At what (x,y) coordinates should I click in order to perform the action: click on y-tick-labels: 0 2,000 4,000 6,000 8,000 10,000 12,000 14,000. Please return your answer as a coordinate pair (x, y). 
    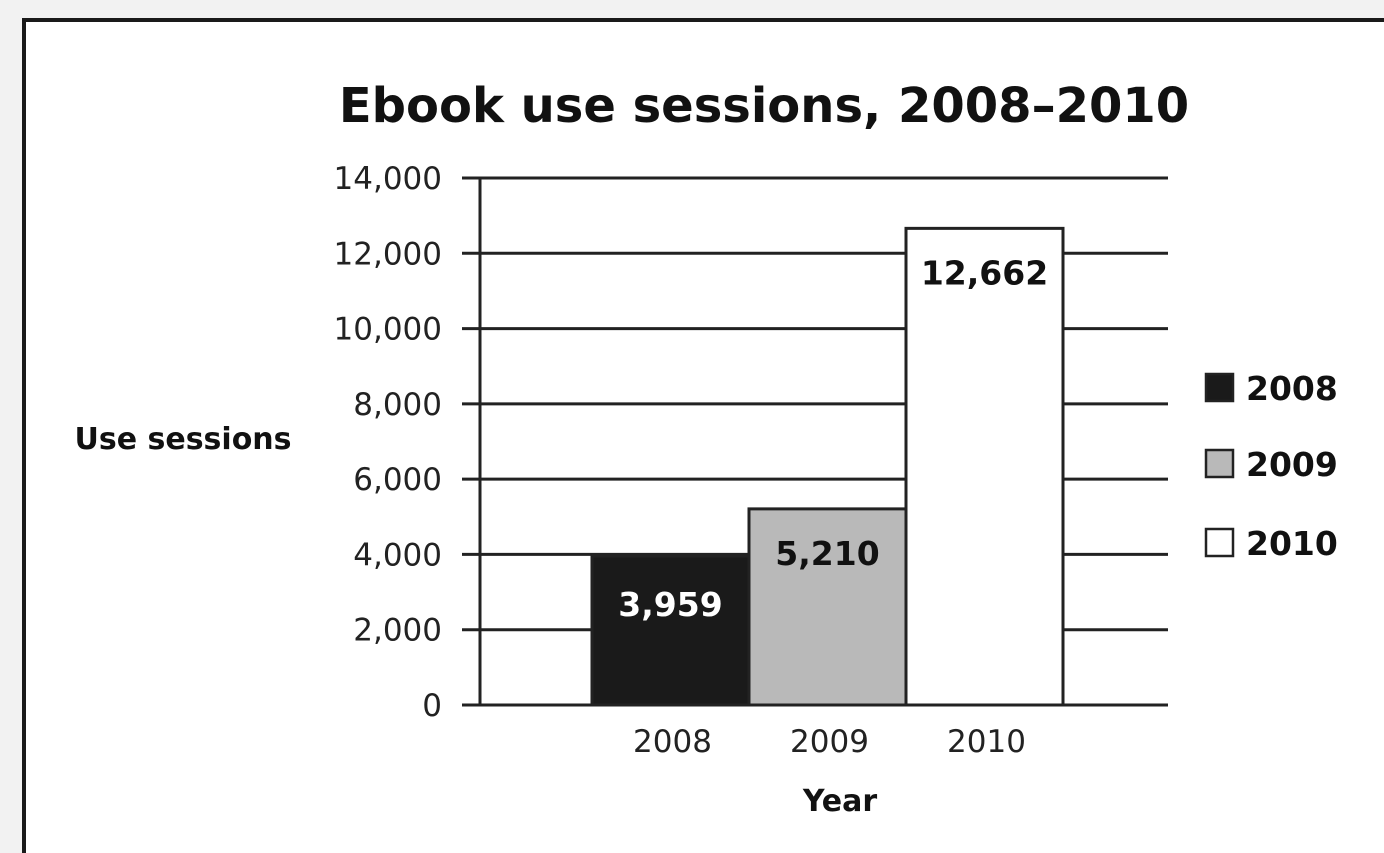
    Looking at the image, I should click on (388, 442).